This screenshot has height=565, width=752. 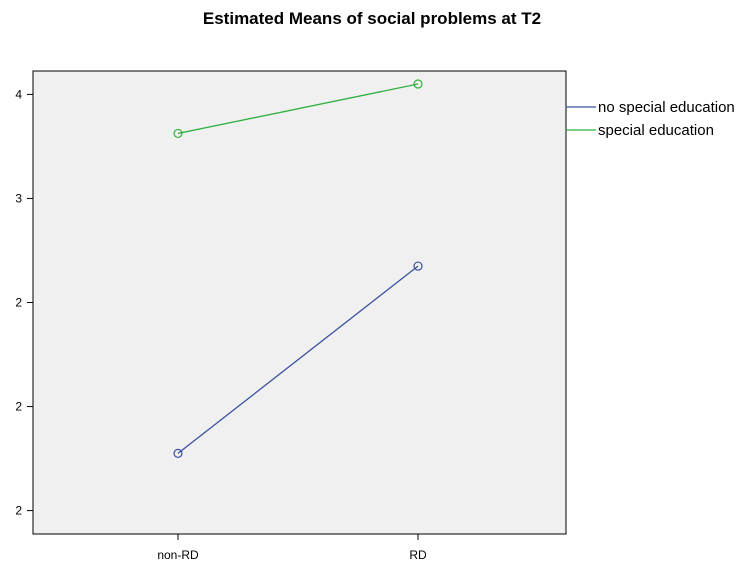 I want to click on x-tick-label: RD, so click(x=418, y=555).